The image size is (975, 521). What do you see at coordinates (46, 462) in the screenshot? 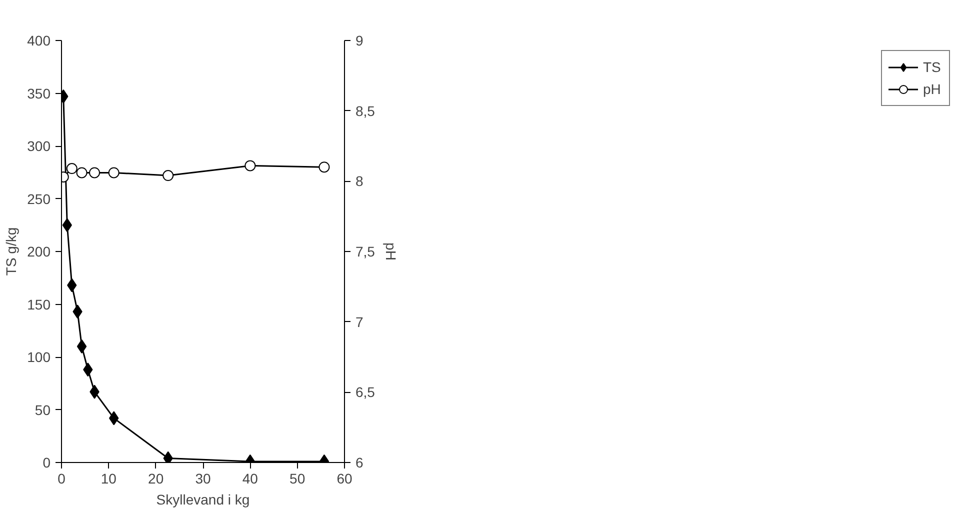
I see `y-tick-label: 0` at bounding box center [46, 462].